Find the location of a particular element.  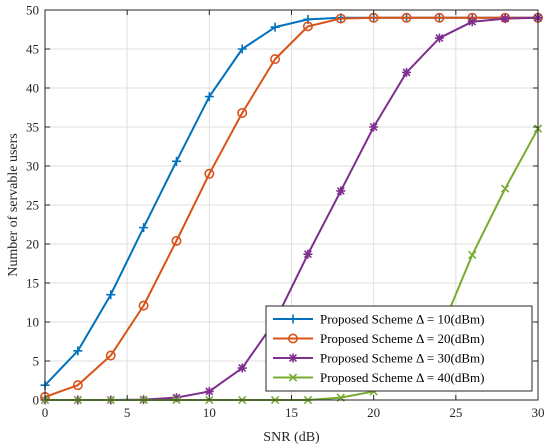

legend-item: Proposed Scheme Δ = 30(dBm) is located at coordinates (378, 358).